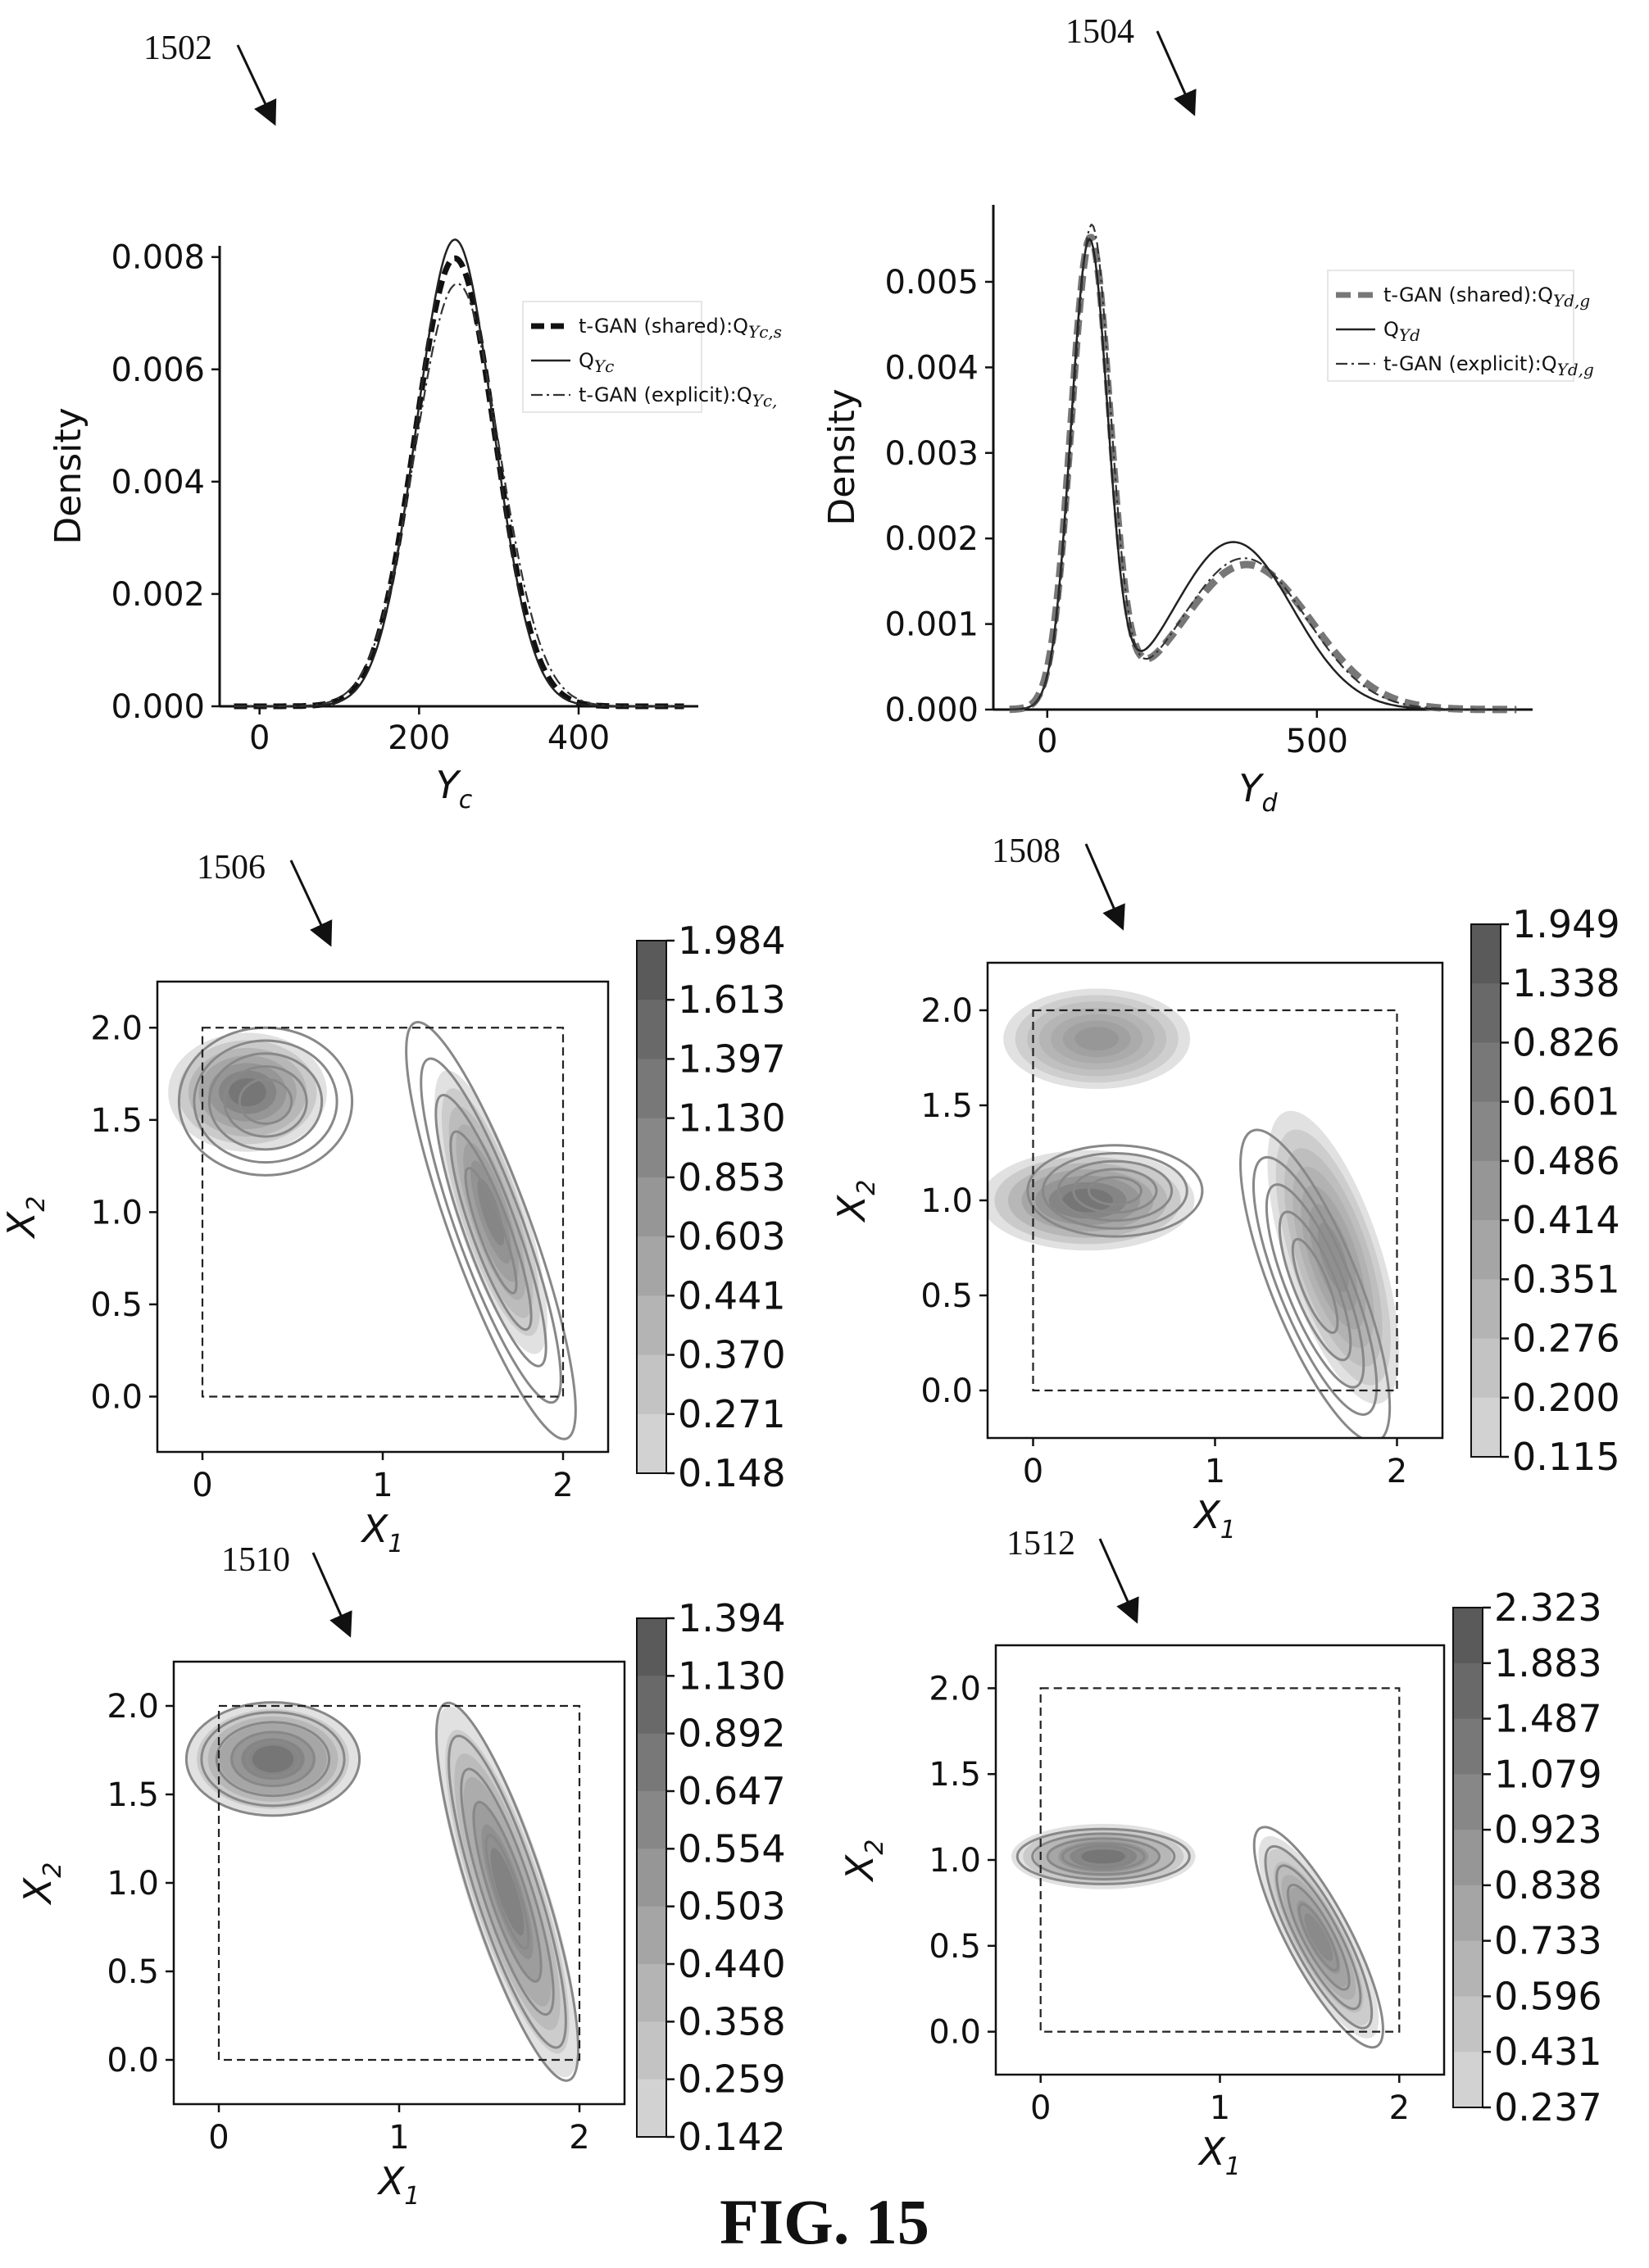 The image size is (1649, 2268). I want to click on colorbar-label: 0.431, so click(1548, 2052).